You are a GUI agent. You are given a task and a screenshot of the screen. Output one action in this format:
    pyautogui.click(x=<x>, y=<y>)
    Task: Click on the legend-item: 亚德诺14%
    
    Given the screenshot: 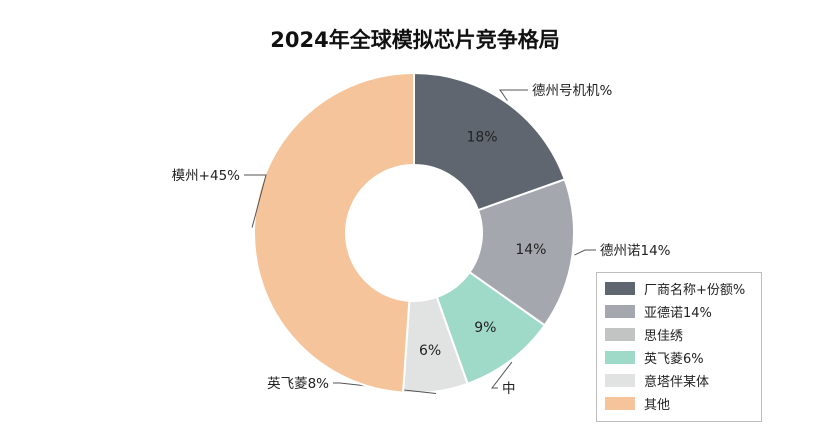 What is the action you would take?
    pyautogui.click(x=679, y=311)
    